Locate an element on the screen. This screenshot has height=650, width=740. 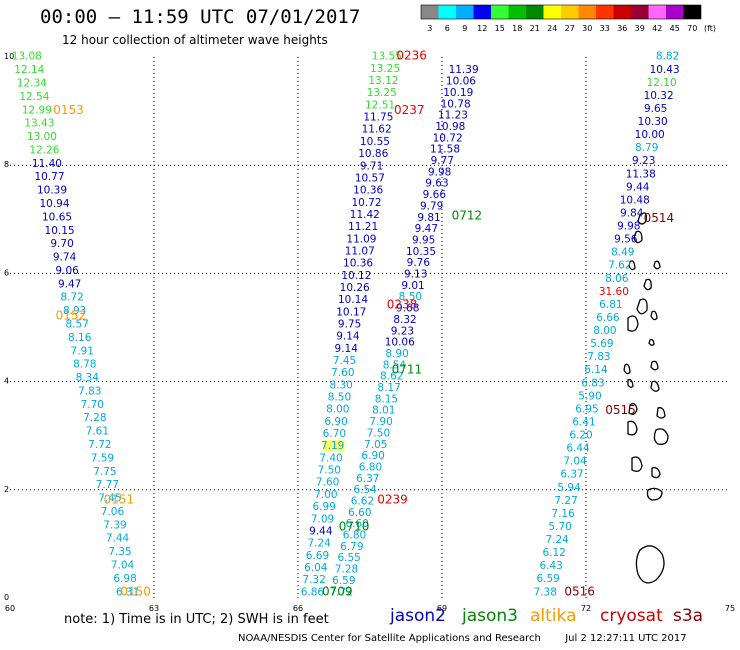
wave-height-value: 6.12 is located at coordinates (553, 553).